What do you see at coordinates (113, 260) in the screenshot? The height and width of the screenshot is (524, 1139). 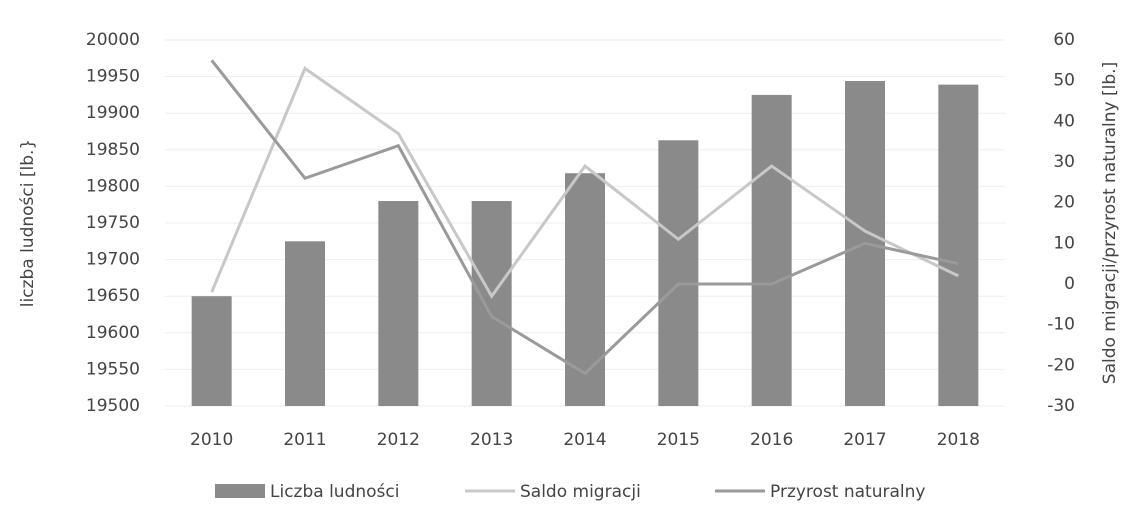 I see `y-tick-label: 19700` at bounding box center [113, 260].